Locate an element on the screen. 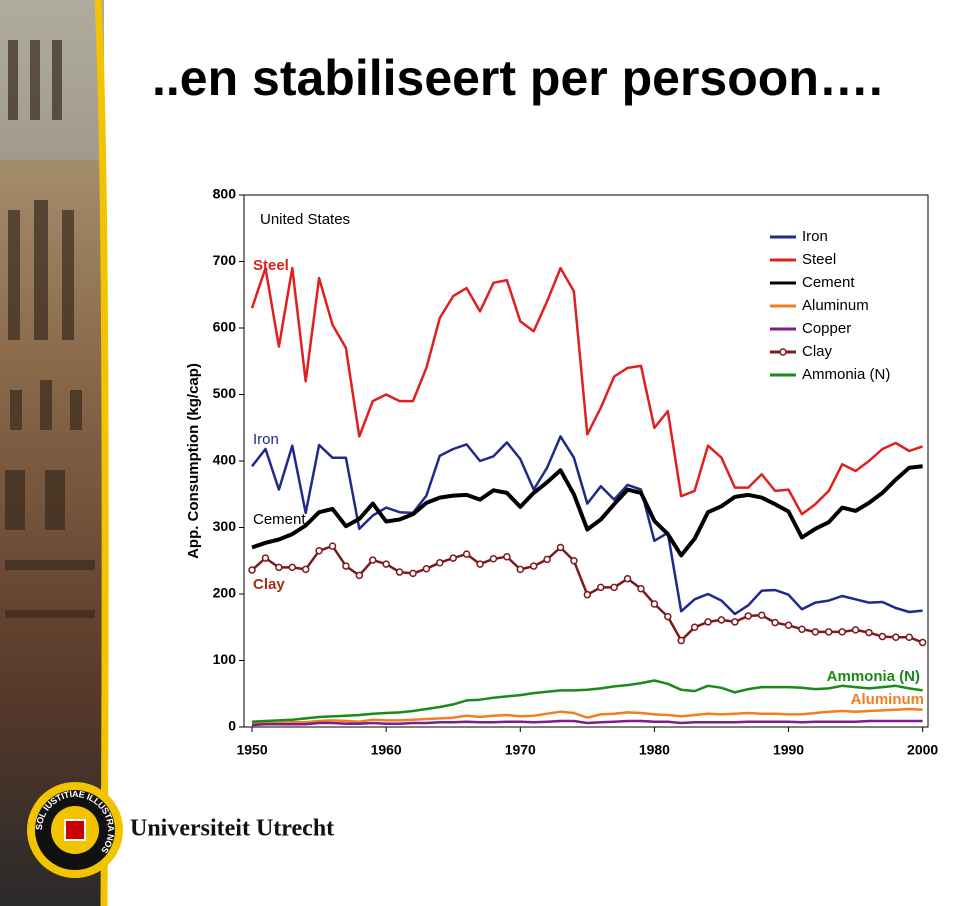 This screenshot has height=906, width=960. y-tick-label: 700 is located at coordinates (225, 260).